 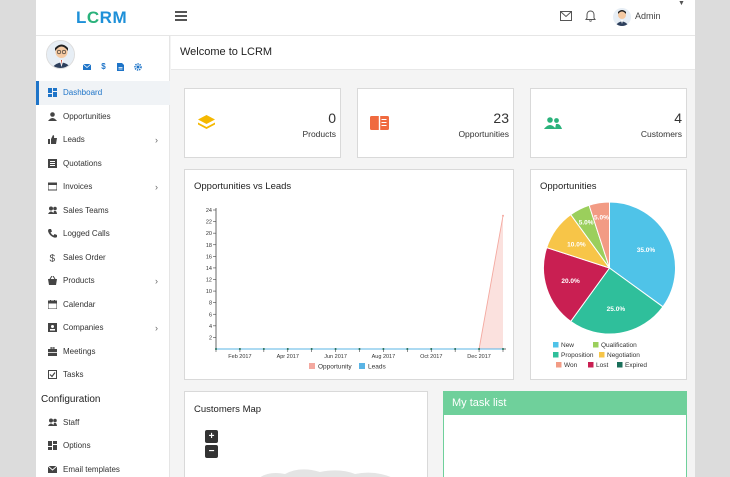 I want to click on sidebar-item-companies: Companies ›, so click(x=103, y=328).